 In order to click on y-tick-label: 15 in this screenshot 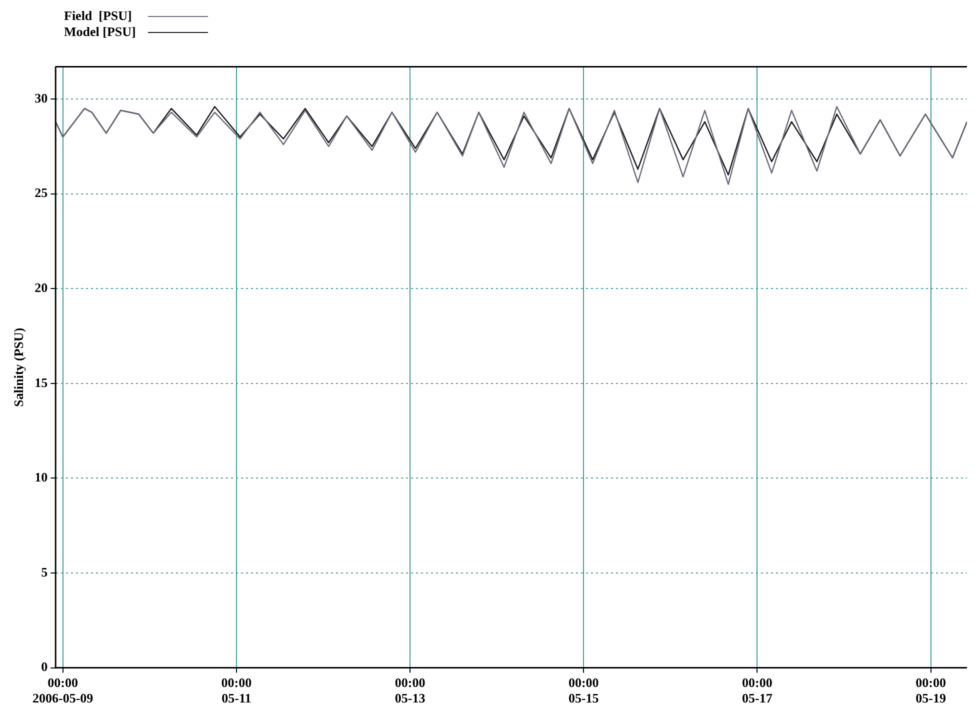, I will do `click(41, 382)`.